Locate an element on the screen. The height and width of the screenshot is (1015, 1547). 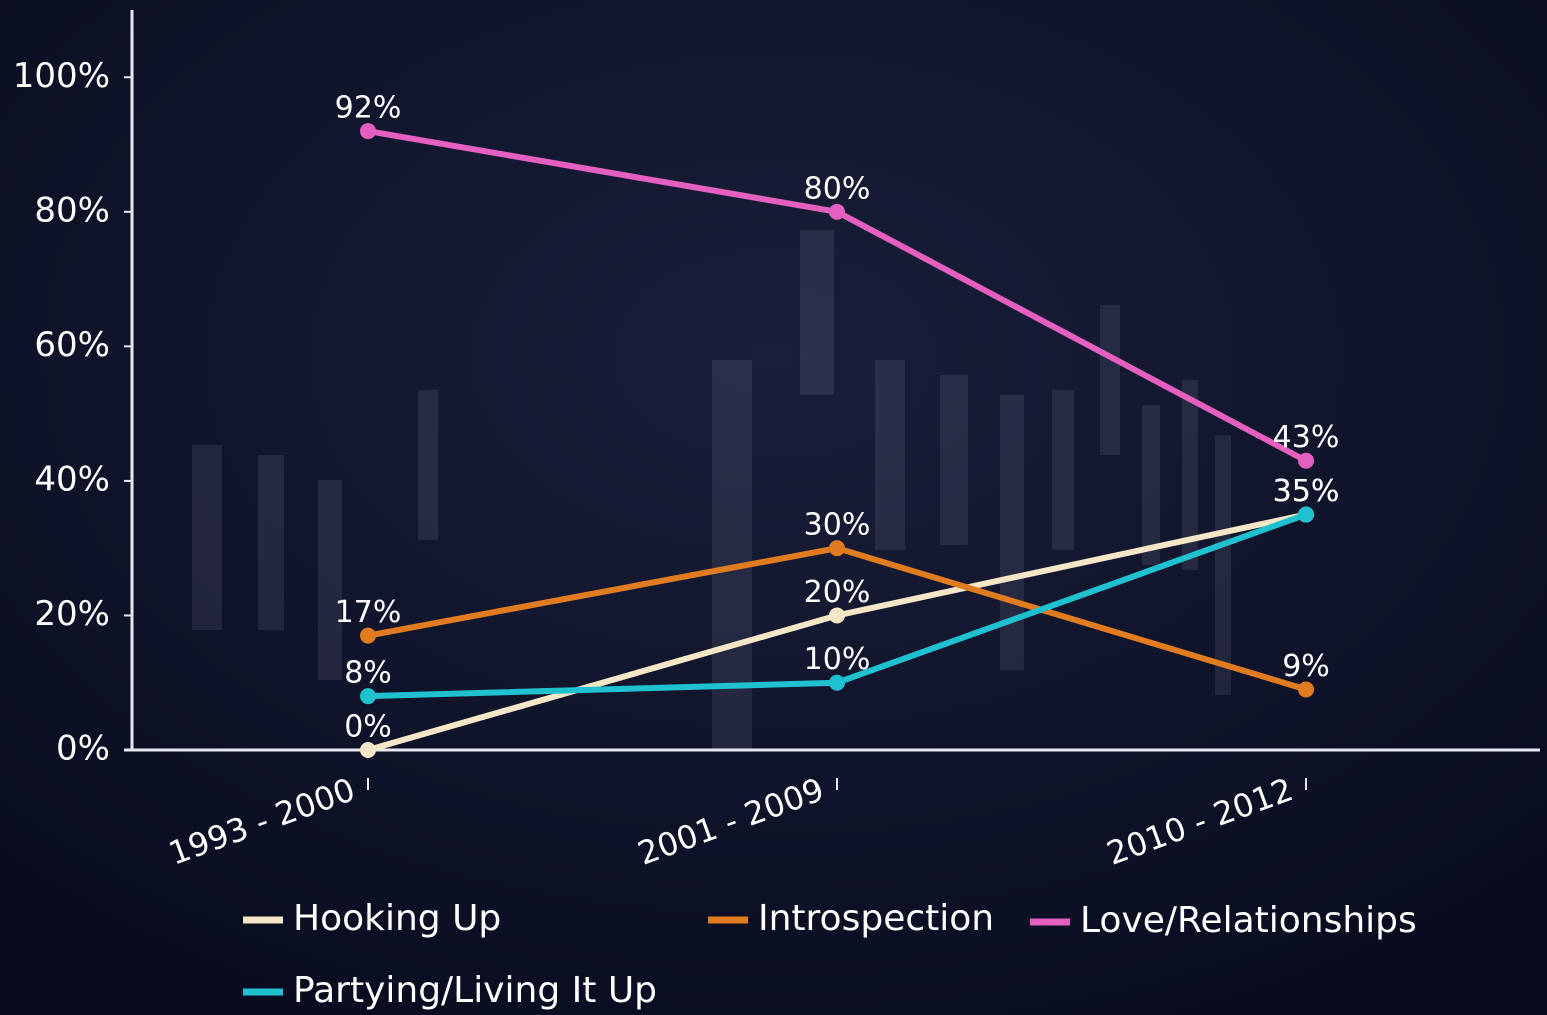
legend-label: Love/Relationships is located at coordinates (1248, 920).